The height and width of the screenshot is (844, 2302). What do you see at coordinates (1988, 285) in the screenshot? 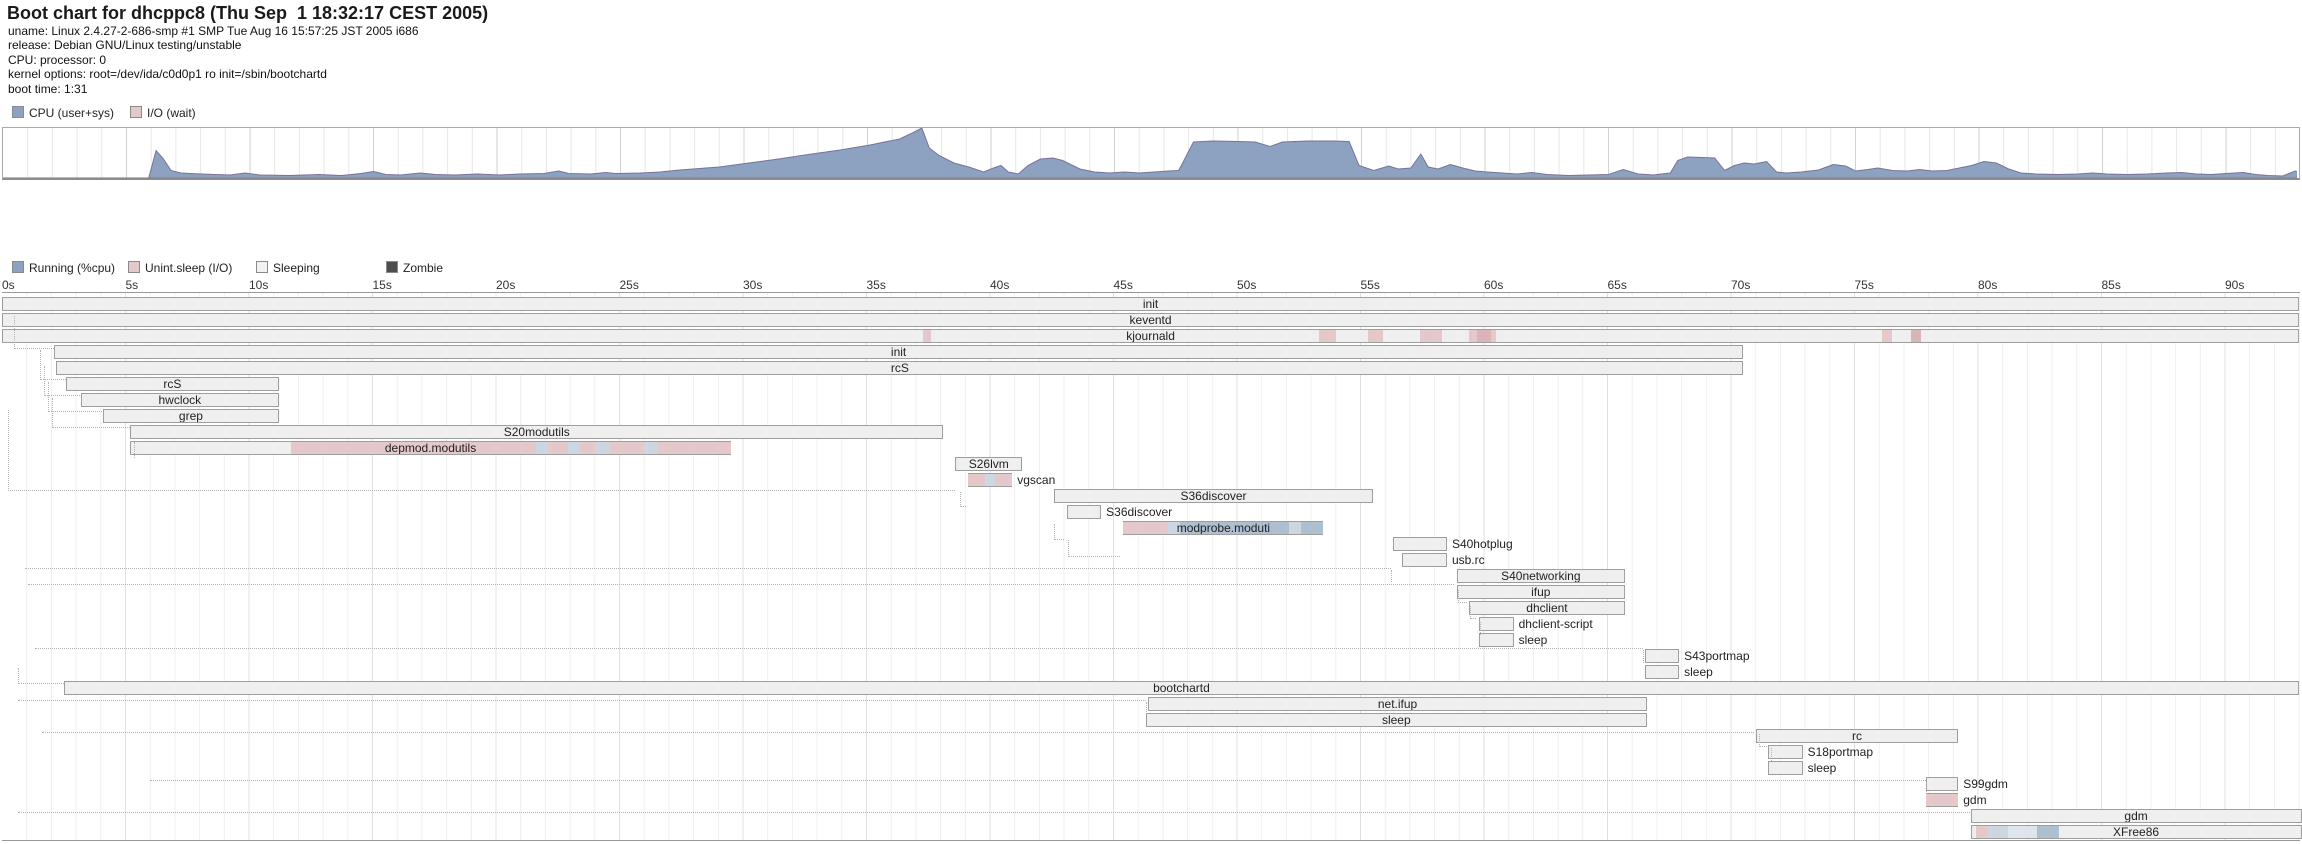
I see `axis-tick-label: 80s` at bounding box center [1988, 285].